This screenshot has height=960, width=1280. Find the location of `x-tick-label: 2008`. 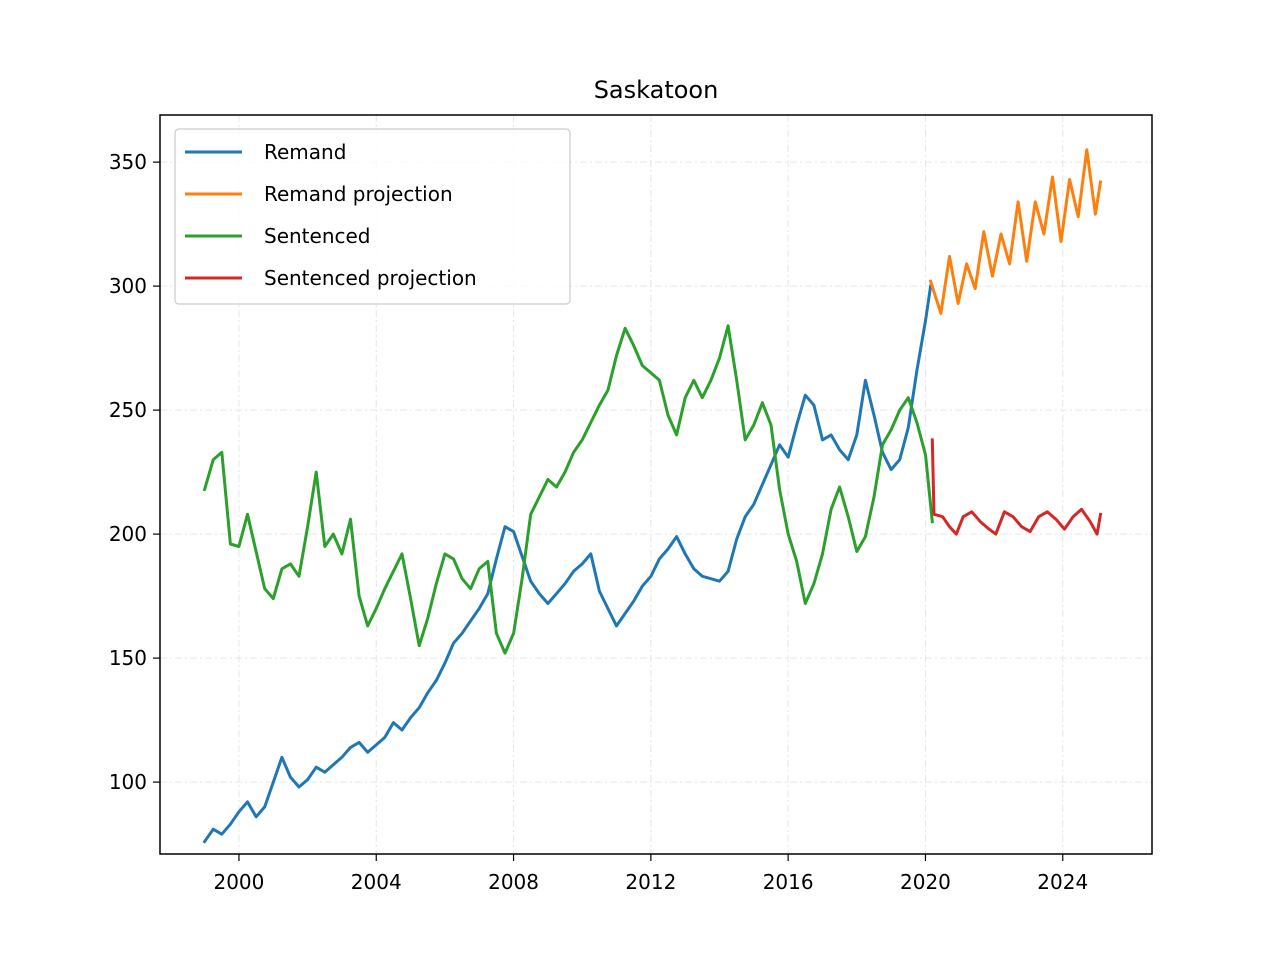

x-tick-label: 2008 is located at coordinates (513, 882).